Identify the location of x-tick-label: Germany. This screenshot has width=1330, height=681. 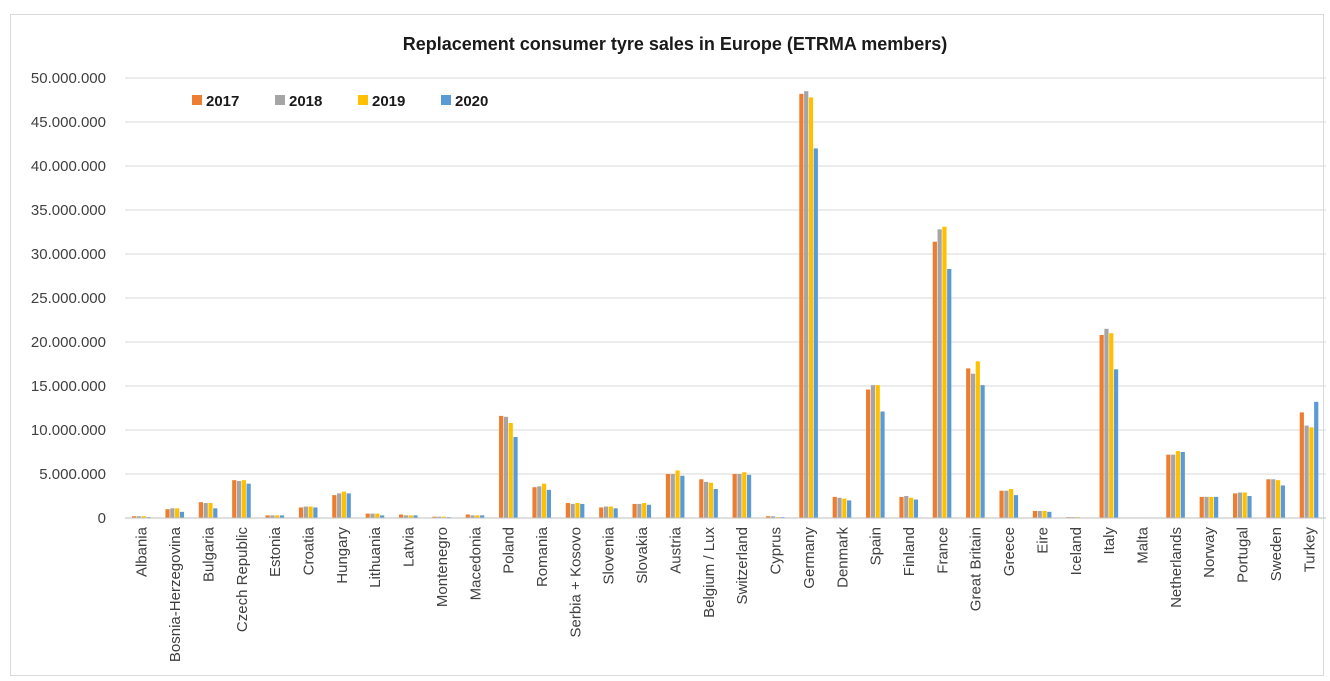
(809, 558).